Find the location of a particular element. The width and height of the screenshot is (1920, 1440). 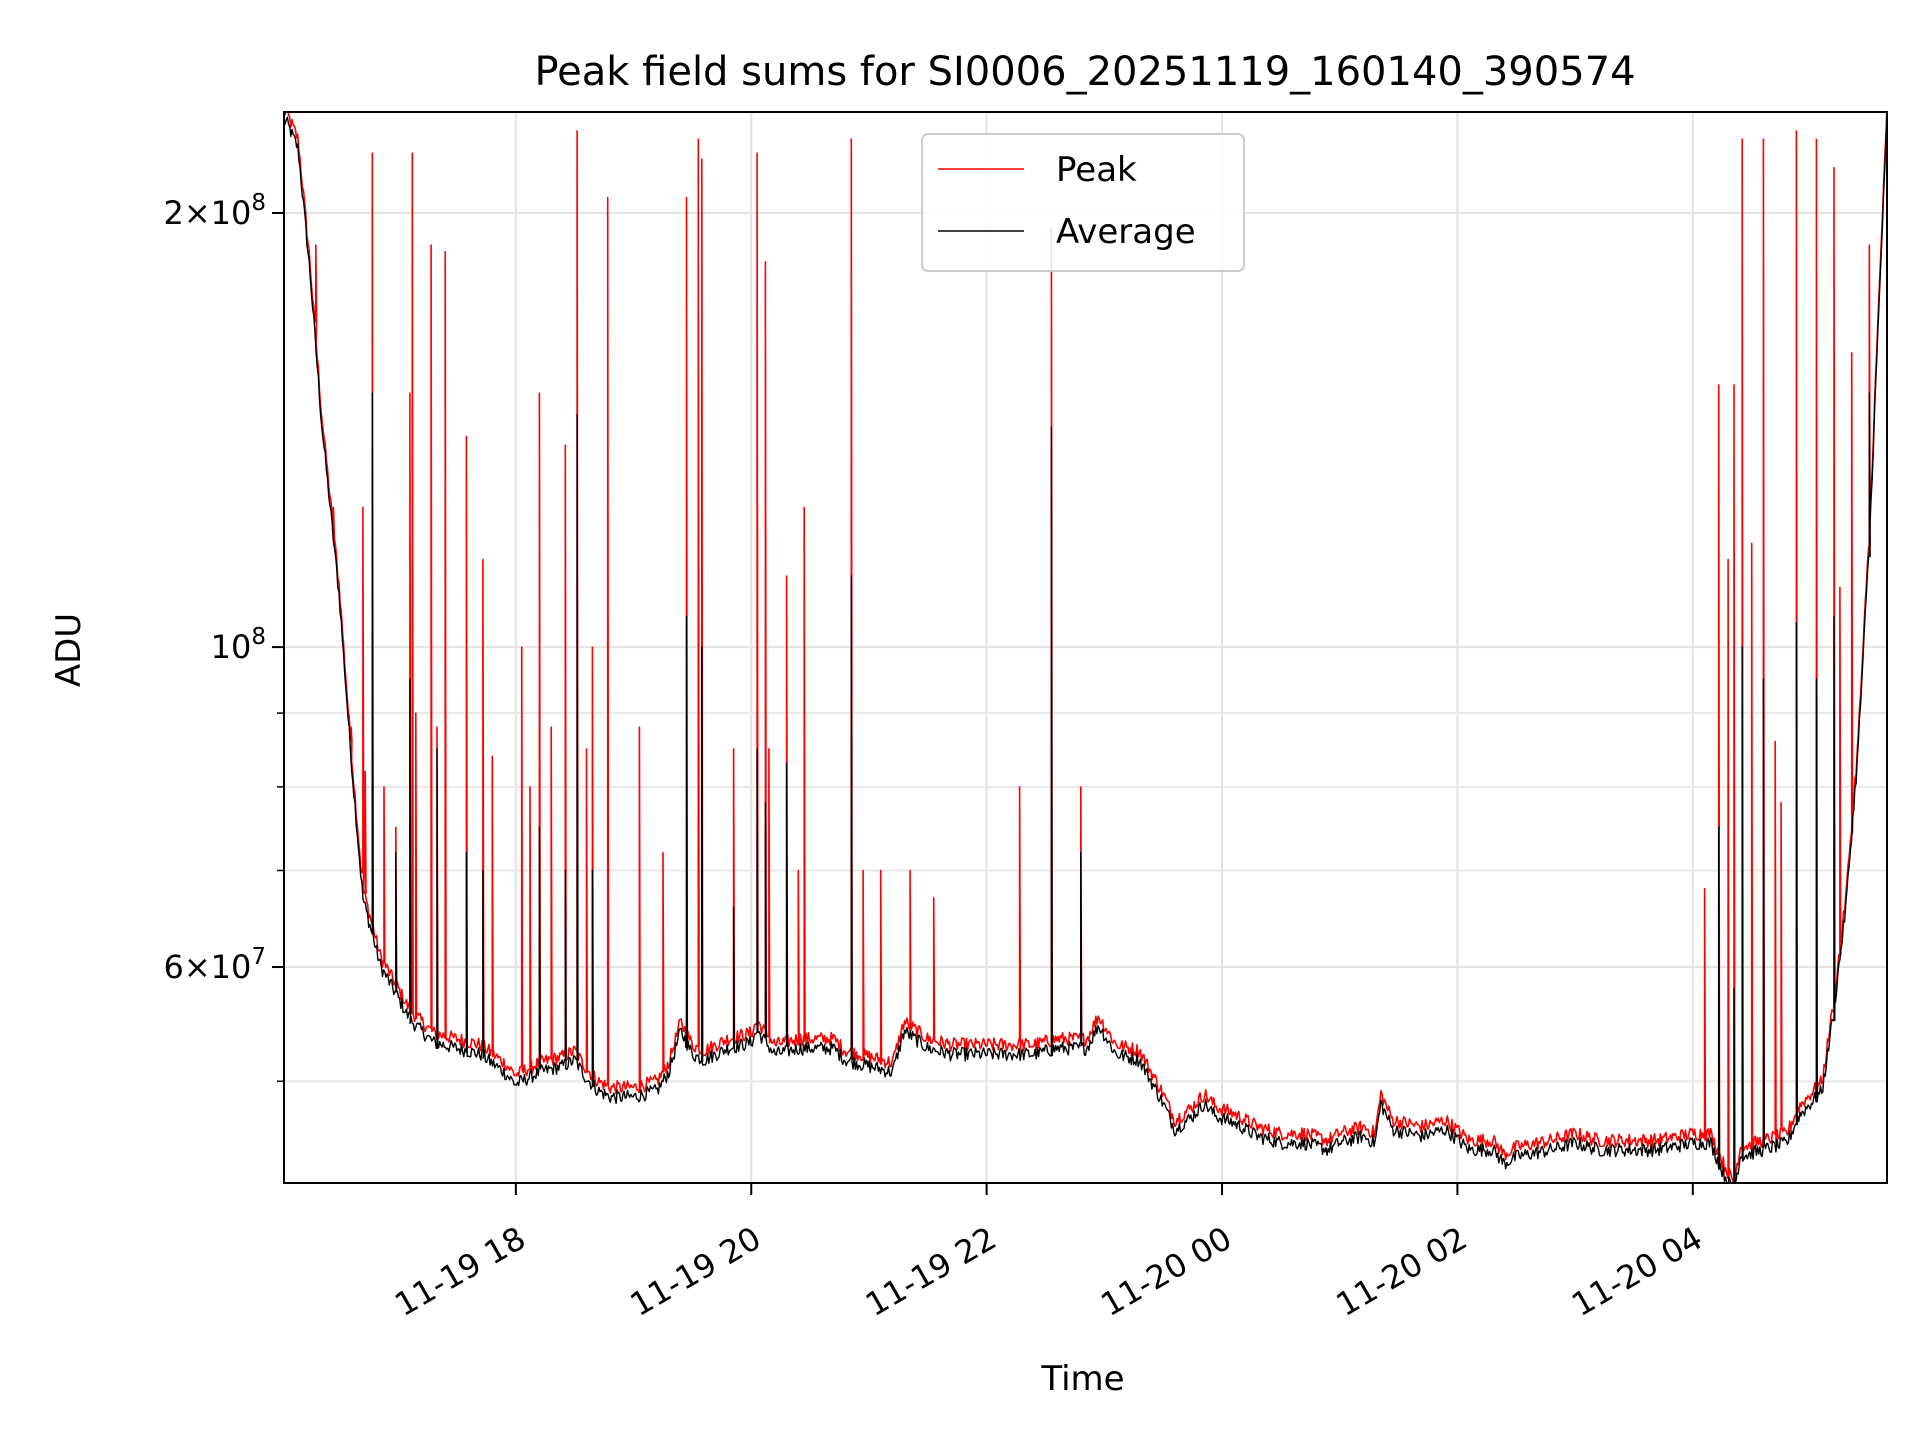

legend-label-peak: Peak is located at coordinates (1096, 170).